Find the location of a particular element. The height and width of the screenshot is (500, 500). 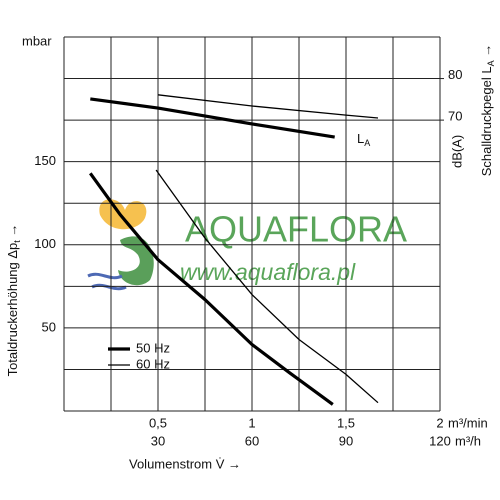

legend-label: 60 Hz is located at coordinates (153, 363).